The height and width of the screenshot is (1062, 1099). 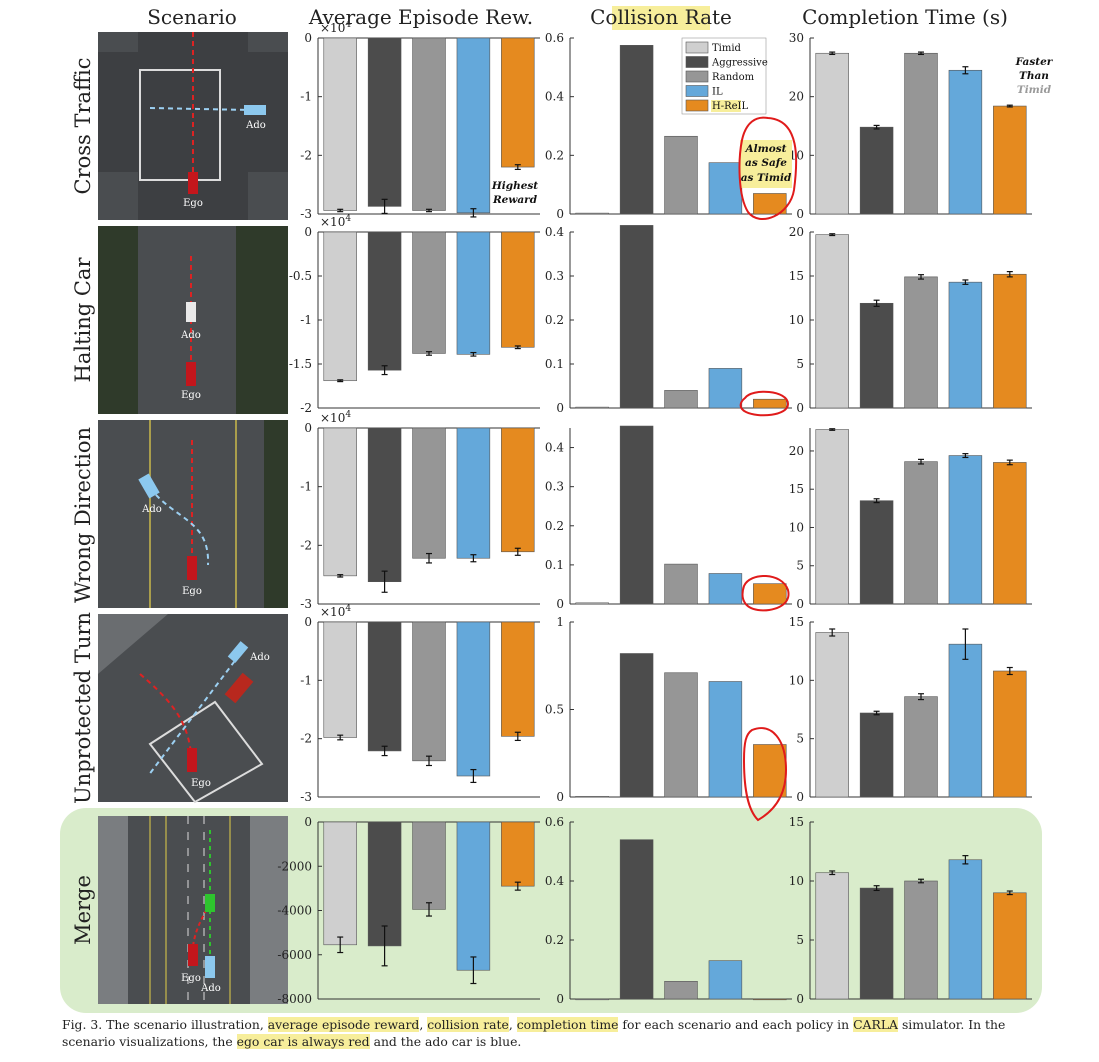 I want to click on annotation-faster-than: Faster Than Timid, so click(x=1034, y=76).